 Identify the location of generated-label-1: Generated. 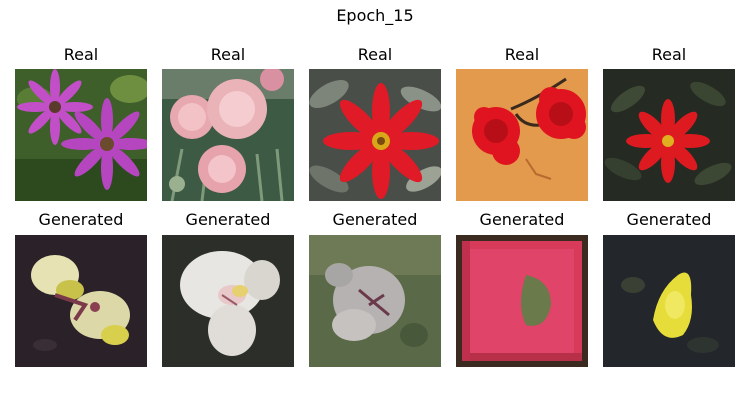
(81, 219).